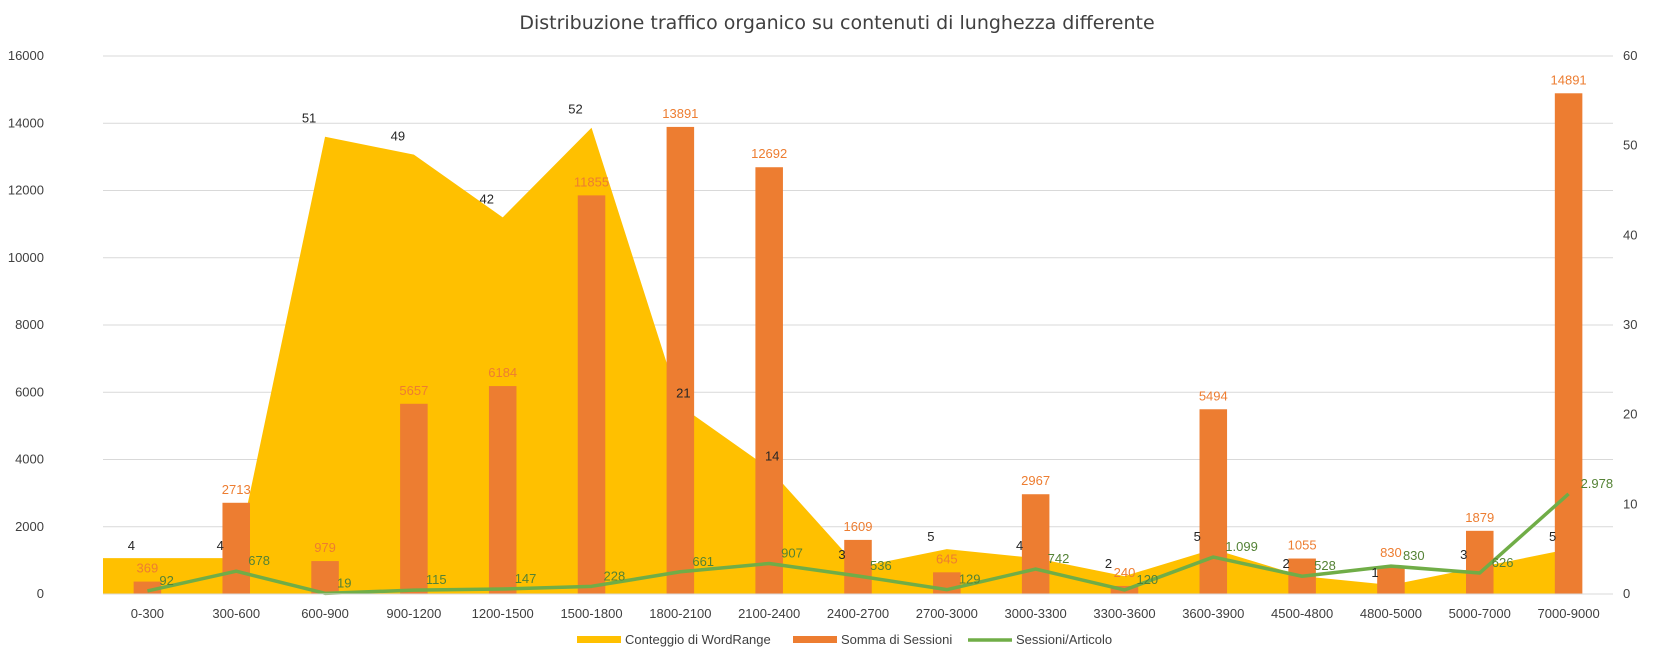 The height and width of the screenshot is (669, 1675). I want to click on y-primary-tick-label: 14000, so click(26, 122).